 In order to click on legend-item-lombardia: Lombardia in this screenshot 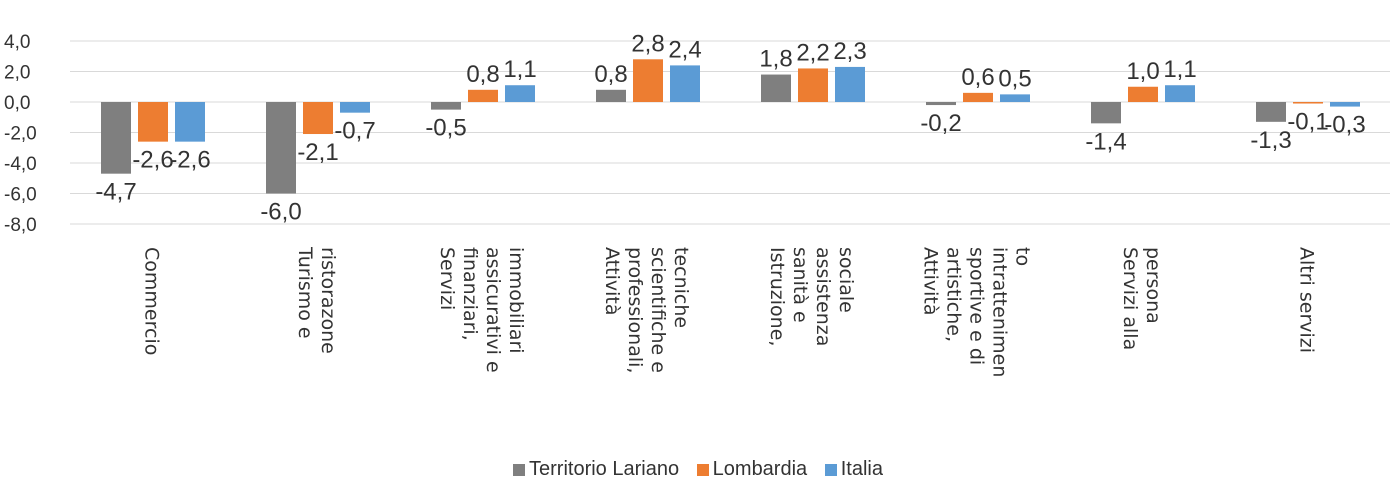, I will do `click(752, 469)`.